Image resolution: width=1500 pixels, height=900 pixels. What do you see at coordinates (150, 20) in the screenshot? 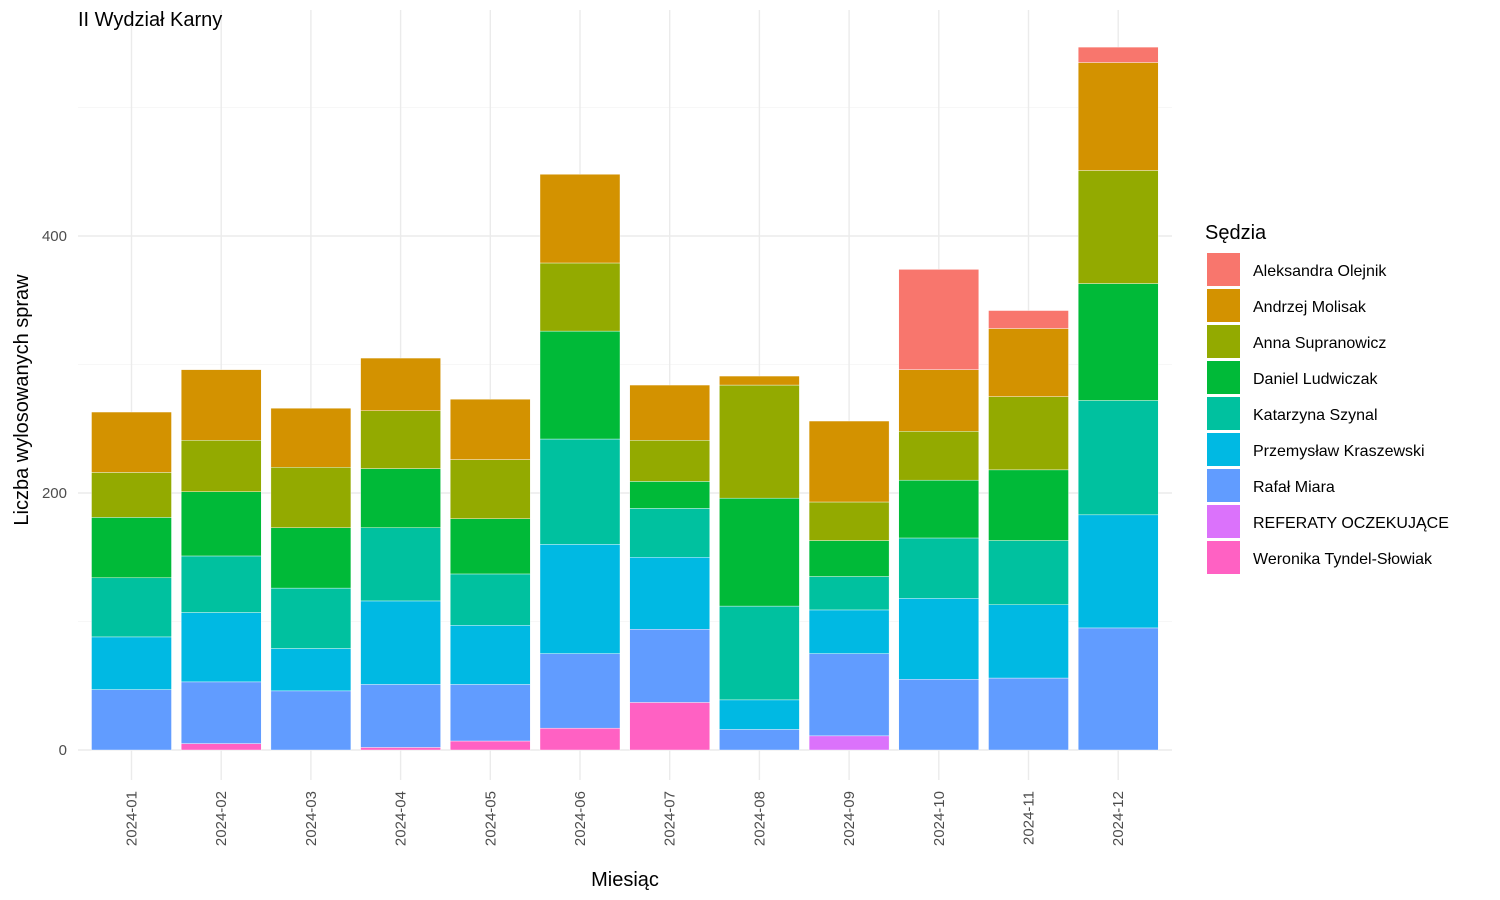
I see `chart-title: II Wydział Karny` at bounding box center [150, 20].